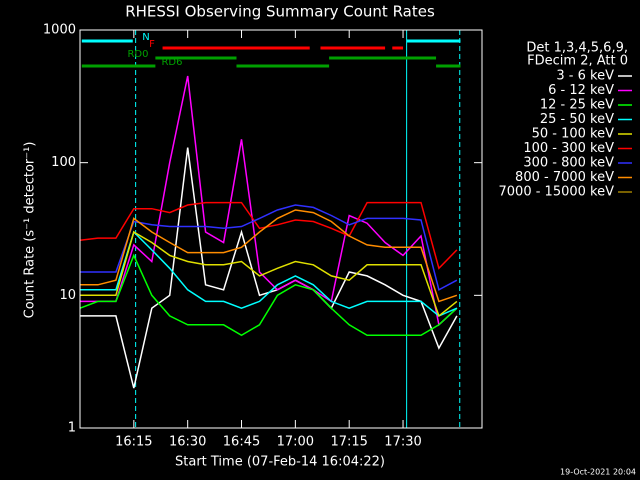 Image resolution: width=640 pixels, height=480 pixels. What do you see at coordinates (585, 76) in the screenshot?
I see `legend-label: 3 - 6 keV` at bounding box center [585, 76].